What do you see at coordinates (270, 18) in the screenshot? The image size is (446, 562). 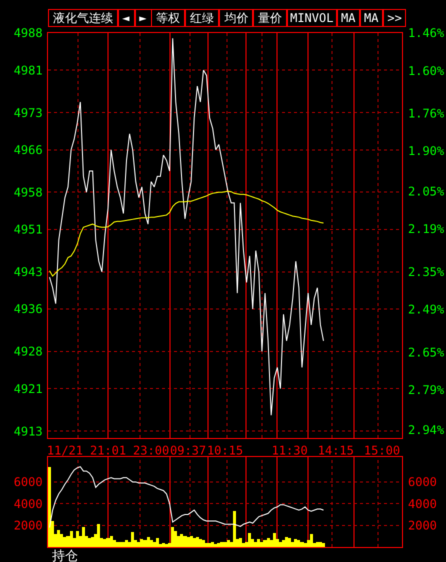 I see `text: 量价` at bounding box center [270, 18].